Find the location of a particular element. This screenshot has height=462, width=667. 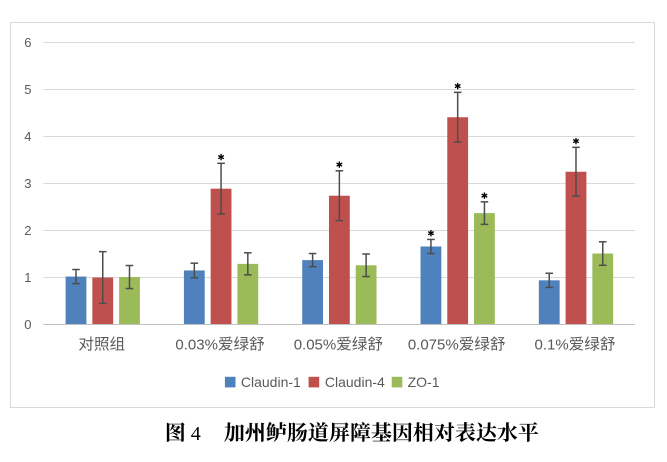

svg-text: 1 is located at coordinates (27, 277).